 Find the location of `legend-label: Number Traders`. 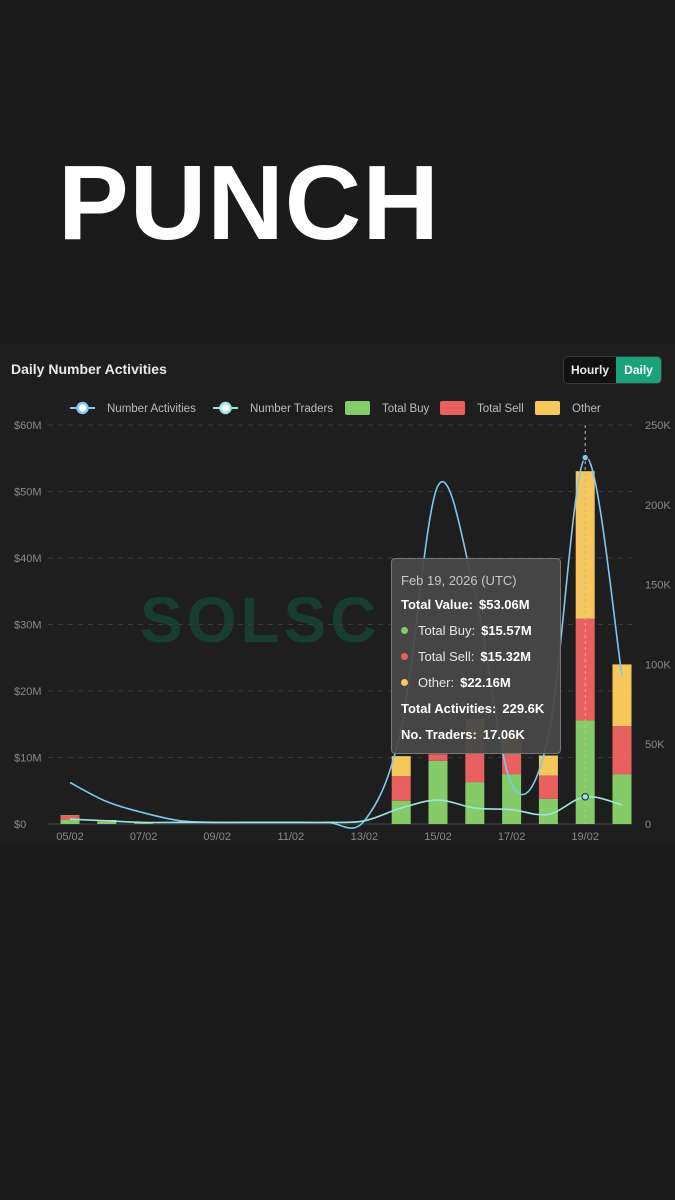

legend-label: Number Traders is located at coordinates (291, 409).